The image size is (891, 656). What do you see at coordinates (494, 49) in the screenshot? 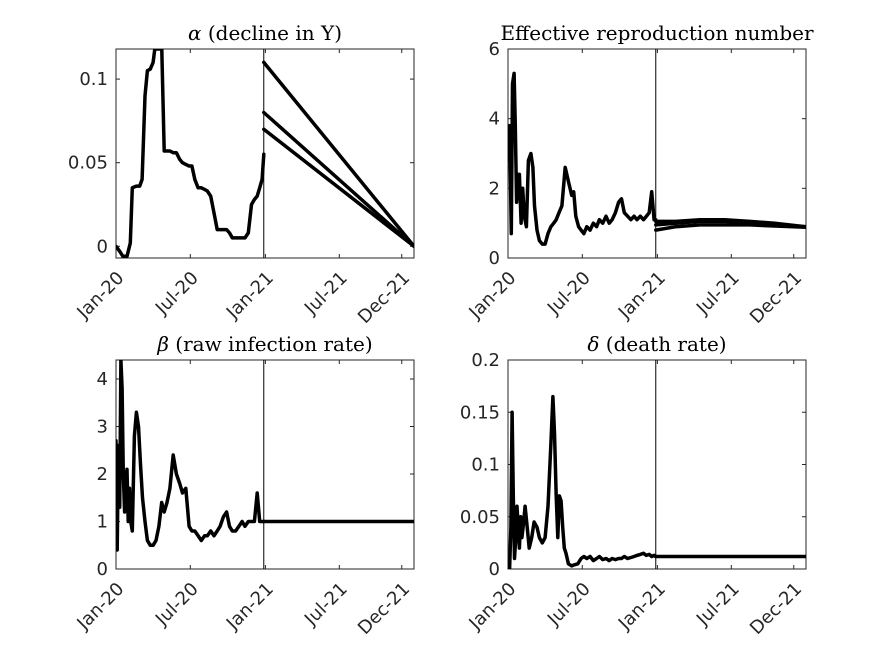
I see `y-tick-label: 6` at bounding box center [494, 49].